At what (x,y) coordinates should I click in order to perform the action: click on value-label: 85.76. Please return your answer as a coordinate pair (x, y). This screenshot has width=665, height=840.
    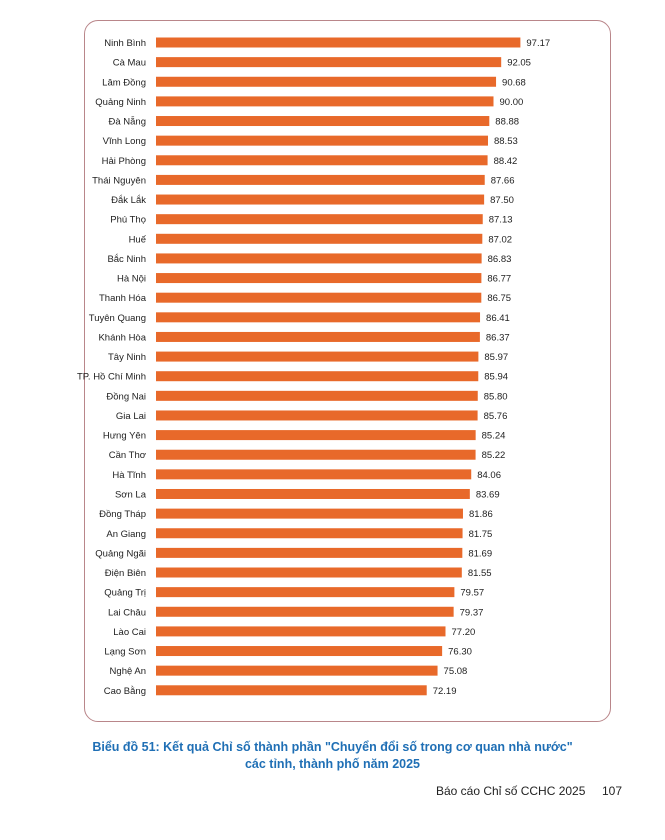
    Looking at the image, I should click on (496, 416).